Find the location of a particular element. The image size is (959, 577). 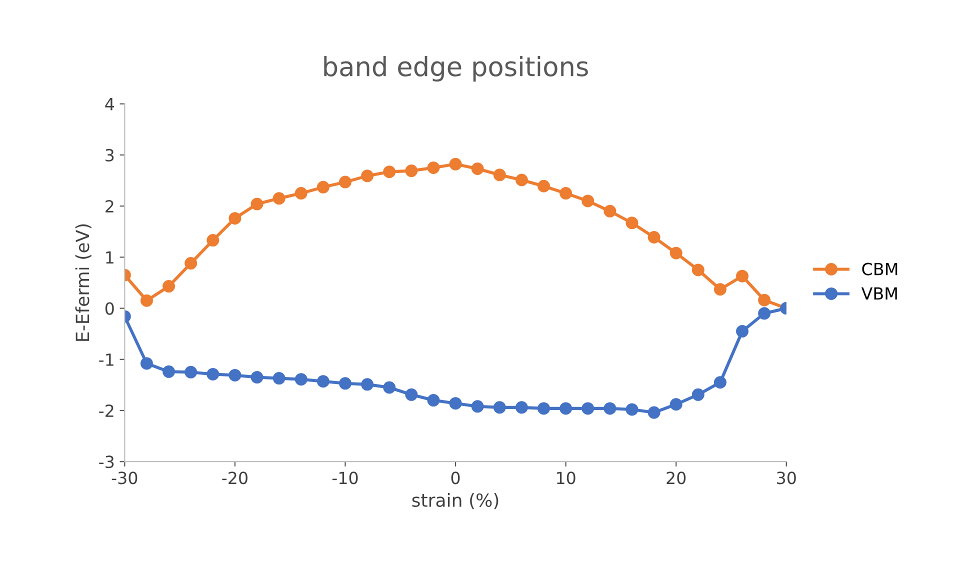

x-tick-label: -20 is located at coordinates (235, 478).